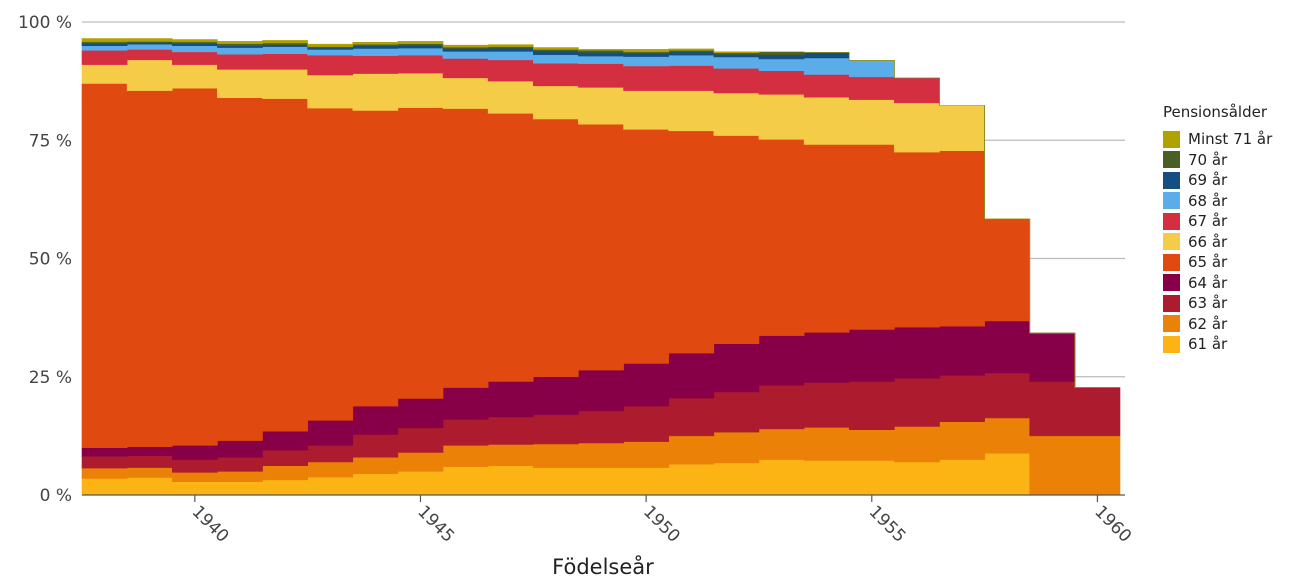  What do you see at coordinates (435, 524) in the screenshot?
I see `x-tick-label: 1945` at bounding box center [435, 524].